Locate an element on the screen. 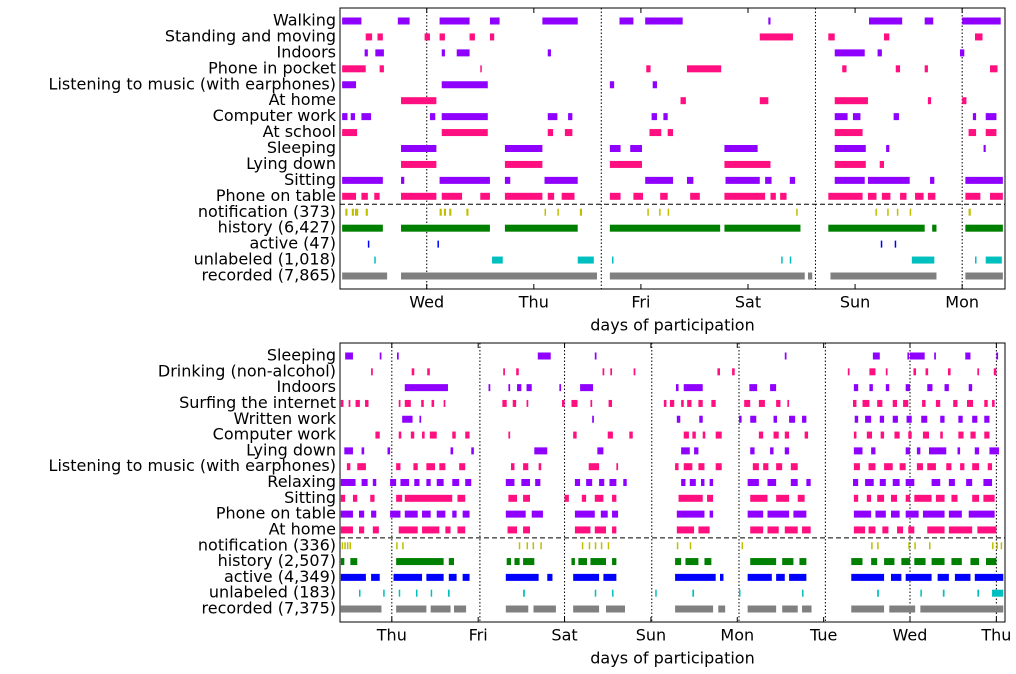  row-label: Listening to music (with earphones) is located at coordinates (192, 83).